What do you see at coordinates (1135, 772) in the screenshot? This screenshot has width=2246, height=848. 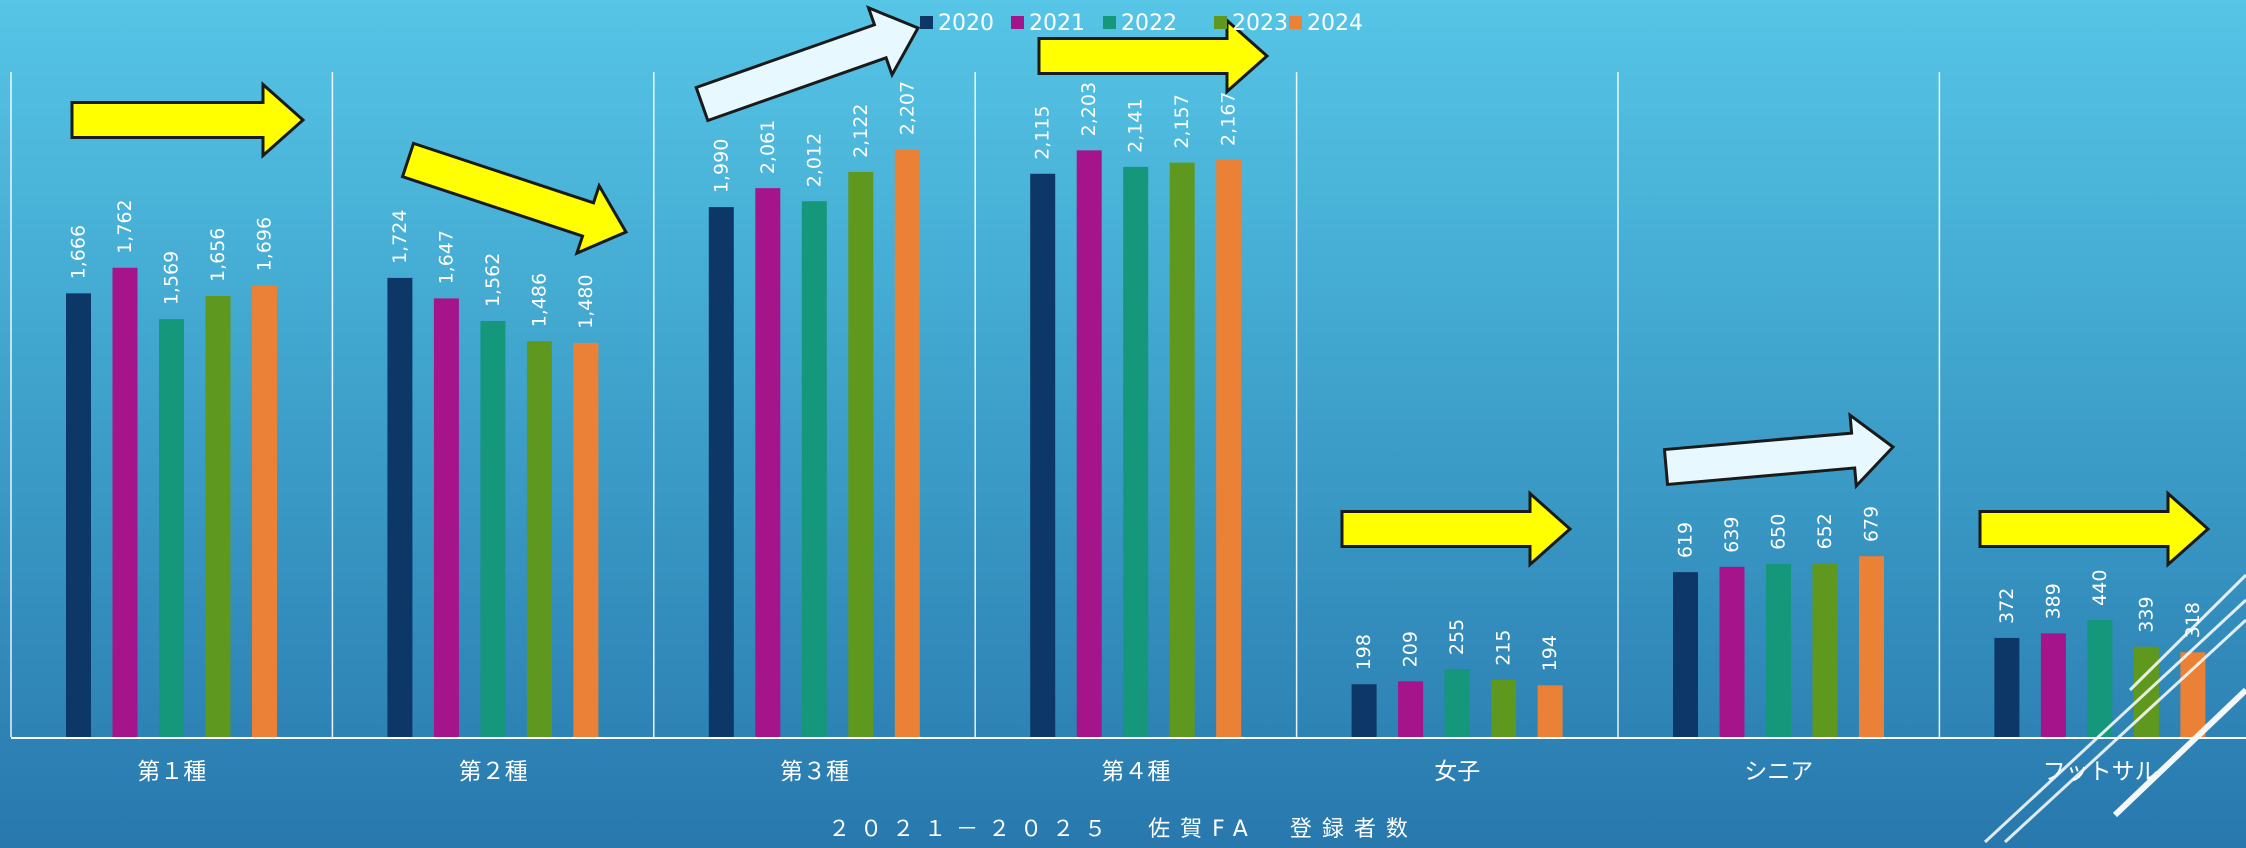 I see `category-label: 第４種` at bounding box center [1135, 772].